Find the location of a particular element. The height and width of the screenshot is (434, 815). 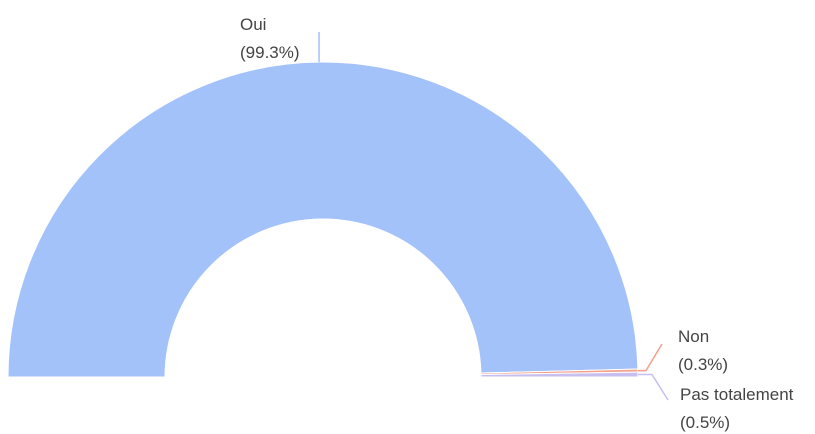

value-pas-totalement: (0.5%) is located at coordinates (705, 422).